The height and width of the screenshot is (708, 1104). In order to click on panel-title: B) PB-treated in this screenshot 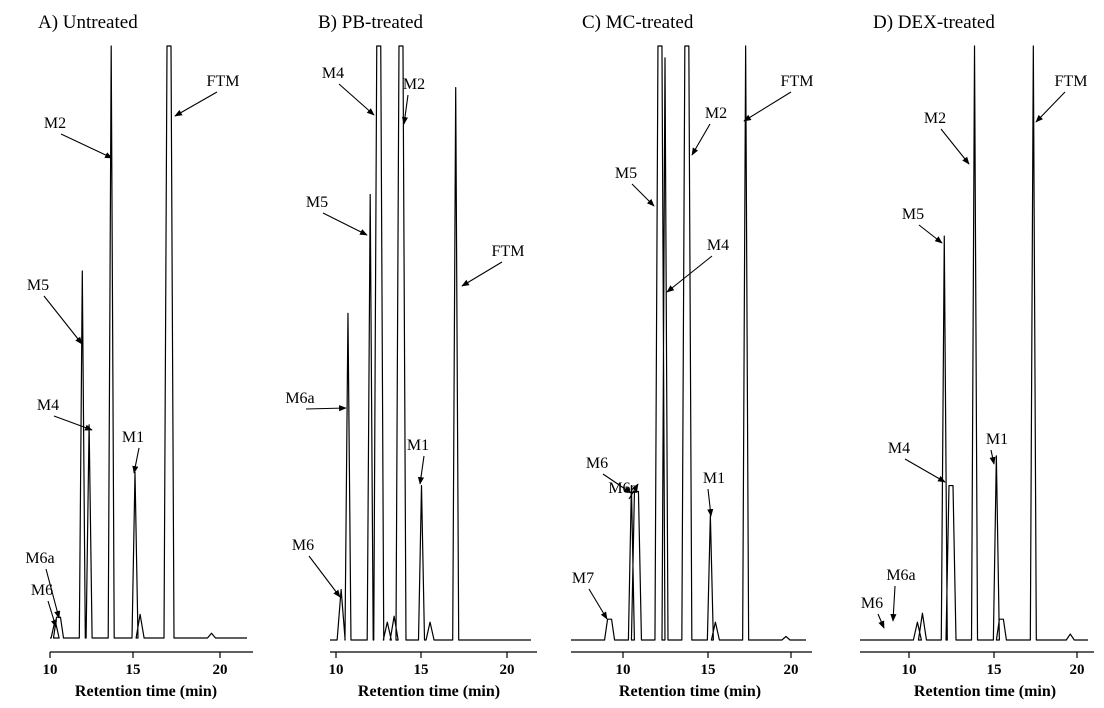, I will do `click(371, 22)`.